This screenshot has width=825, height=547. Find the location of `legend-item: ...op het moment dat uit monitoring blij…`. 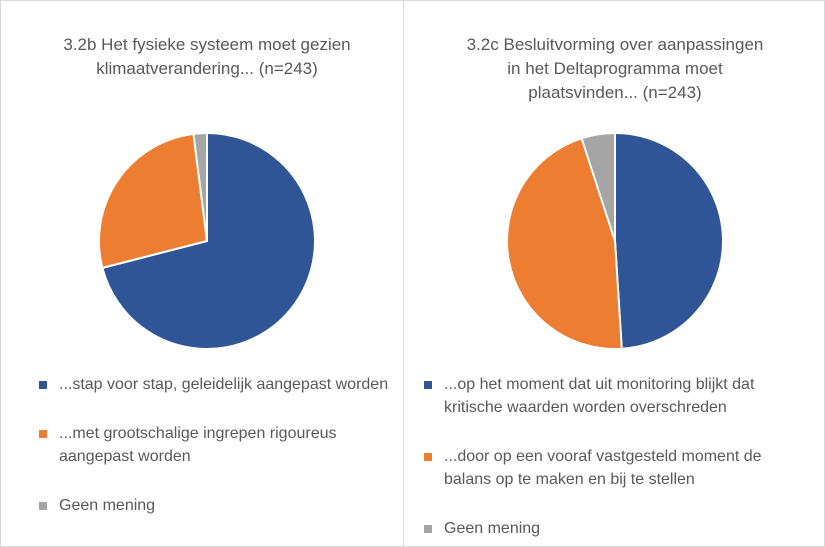

legend-item: ...op het moment dat uit monitoring blij… is located at coordinates (604, 396).